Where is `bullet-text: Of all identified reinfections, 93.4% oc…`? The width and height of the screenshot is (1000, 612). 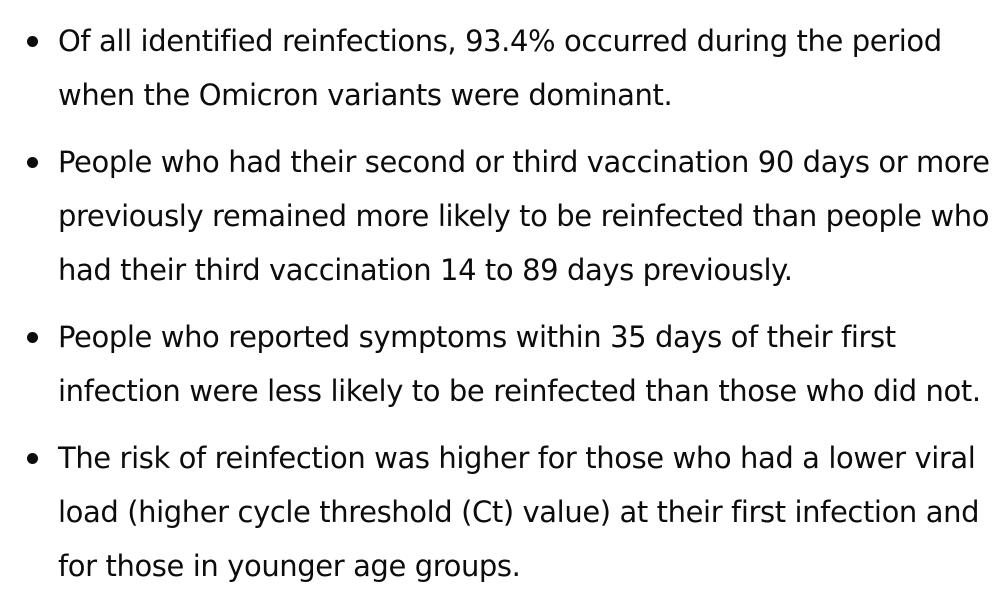 bullet-text: Of all identified reinfections, 93.4% oc… is located at coordinates (500, 68).